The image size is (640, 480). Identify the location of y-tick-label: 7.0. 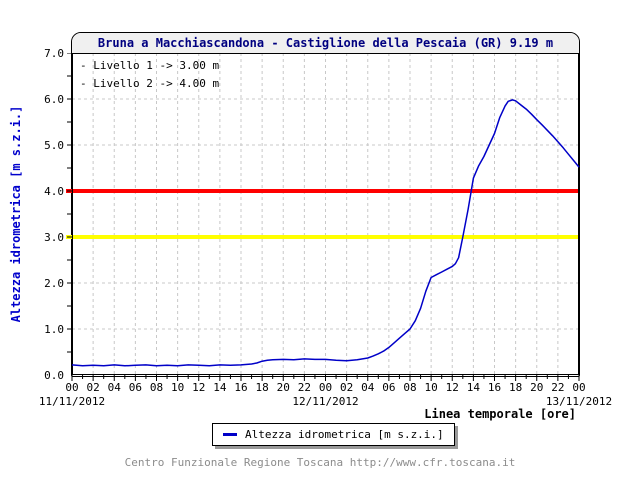
(54, 53).